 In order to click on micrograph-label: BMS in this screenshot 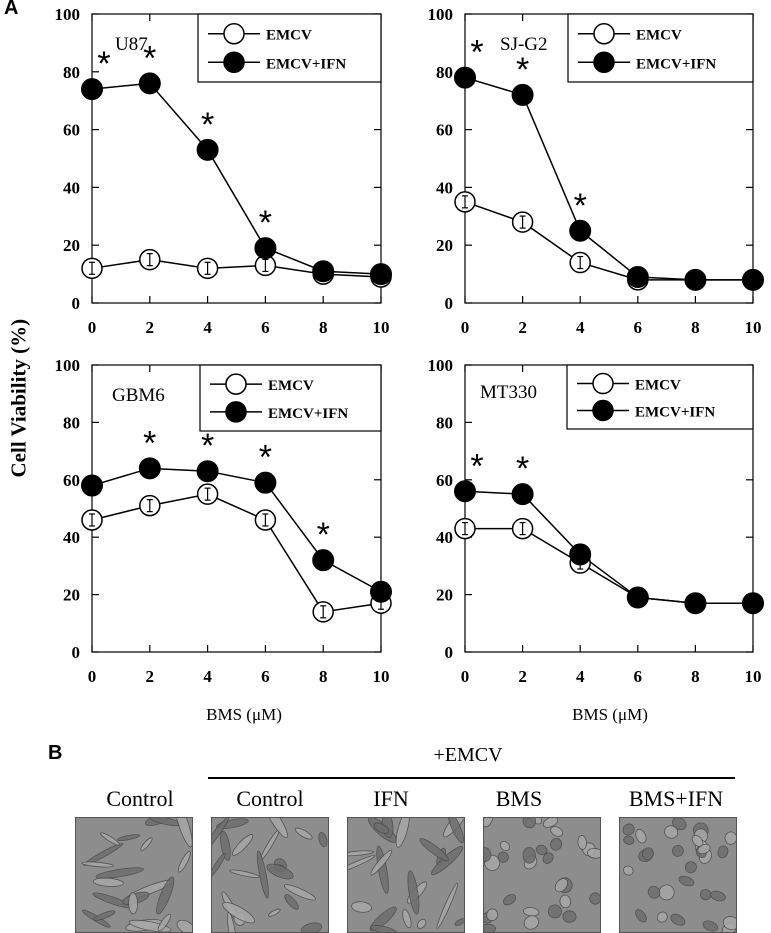, I will do `click(519, 798)`.